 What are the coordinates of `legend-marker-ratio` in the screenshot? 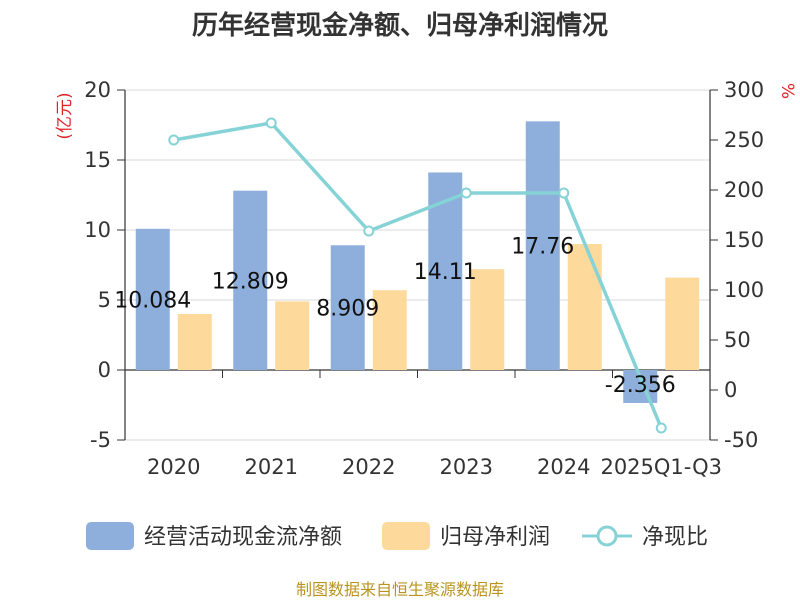 It's located at (607, 536).